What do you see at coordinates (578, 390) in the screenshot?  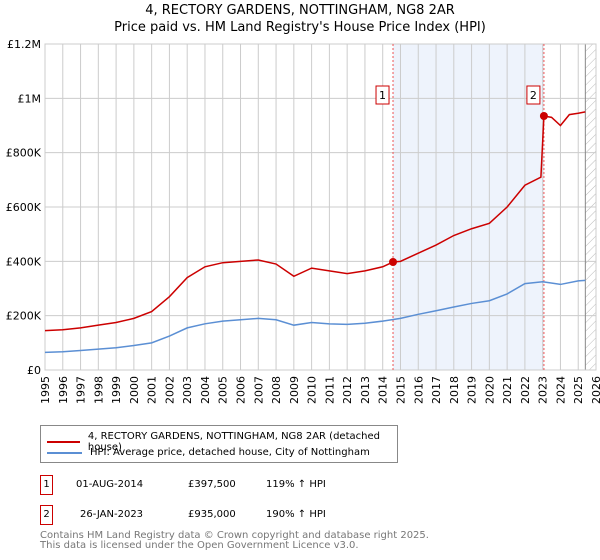 I see `x-tick-label: 2025` at bounding box center [578, 390].